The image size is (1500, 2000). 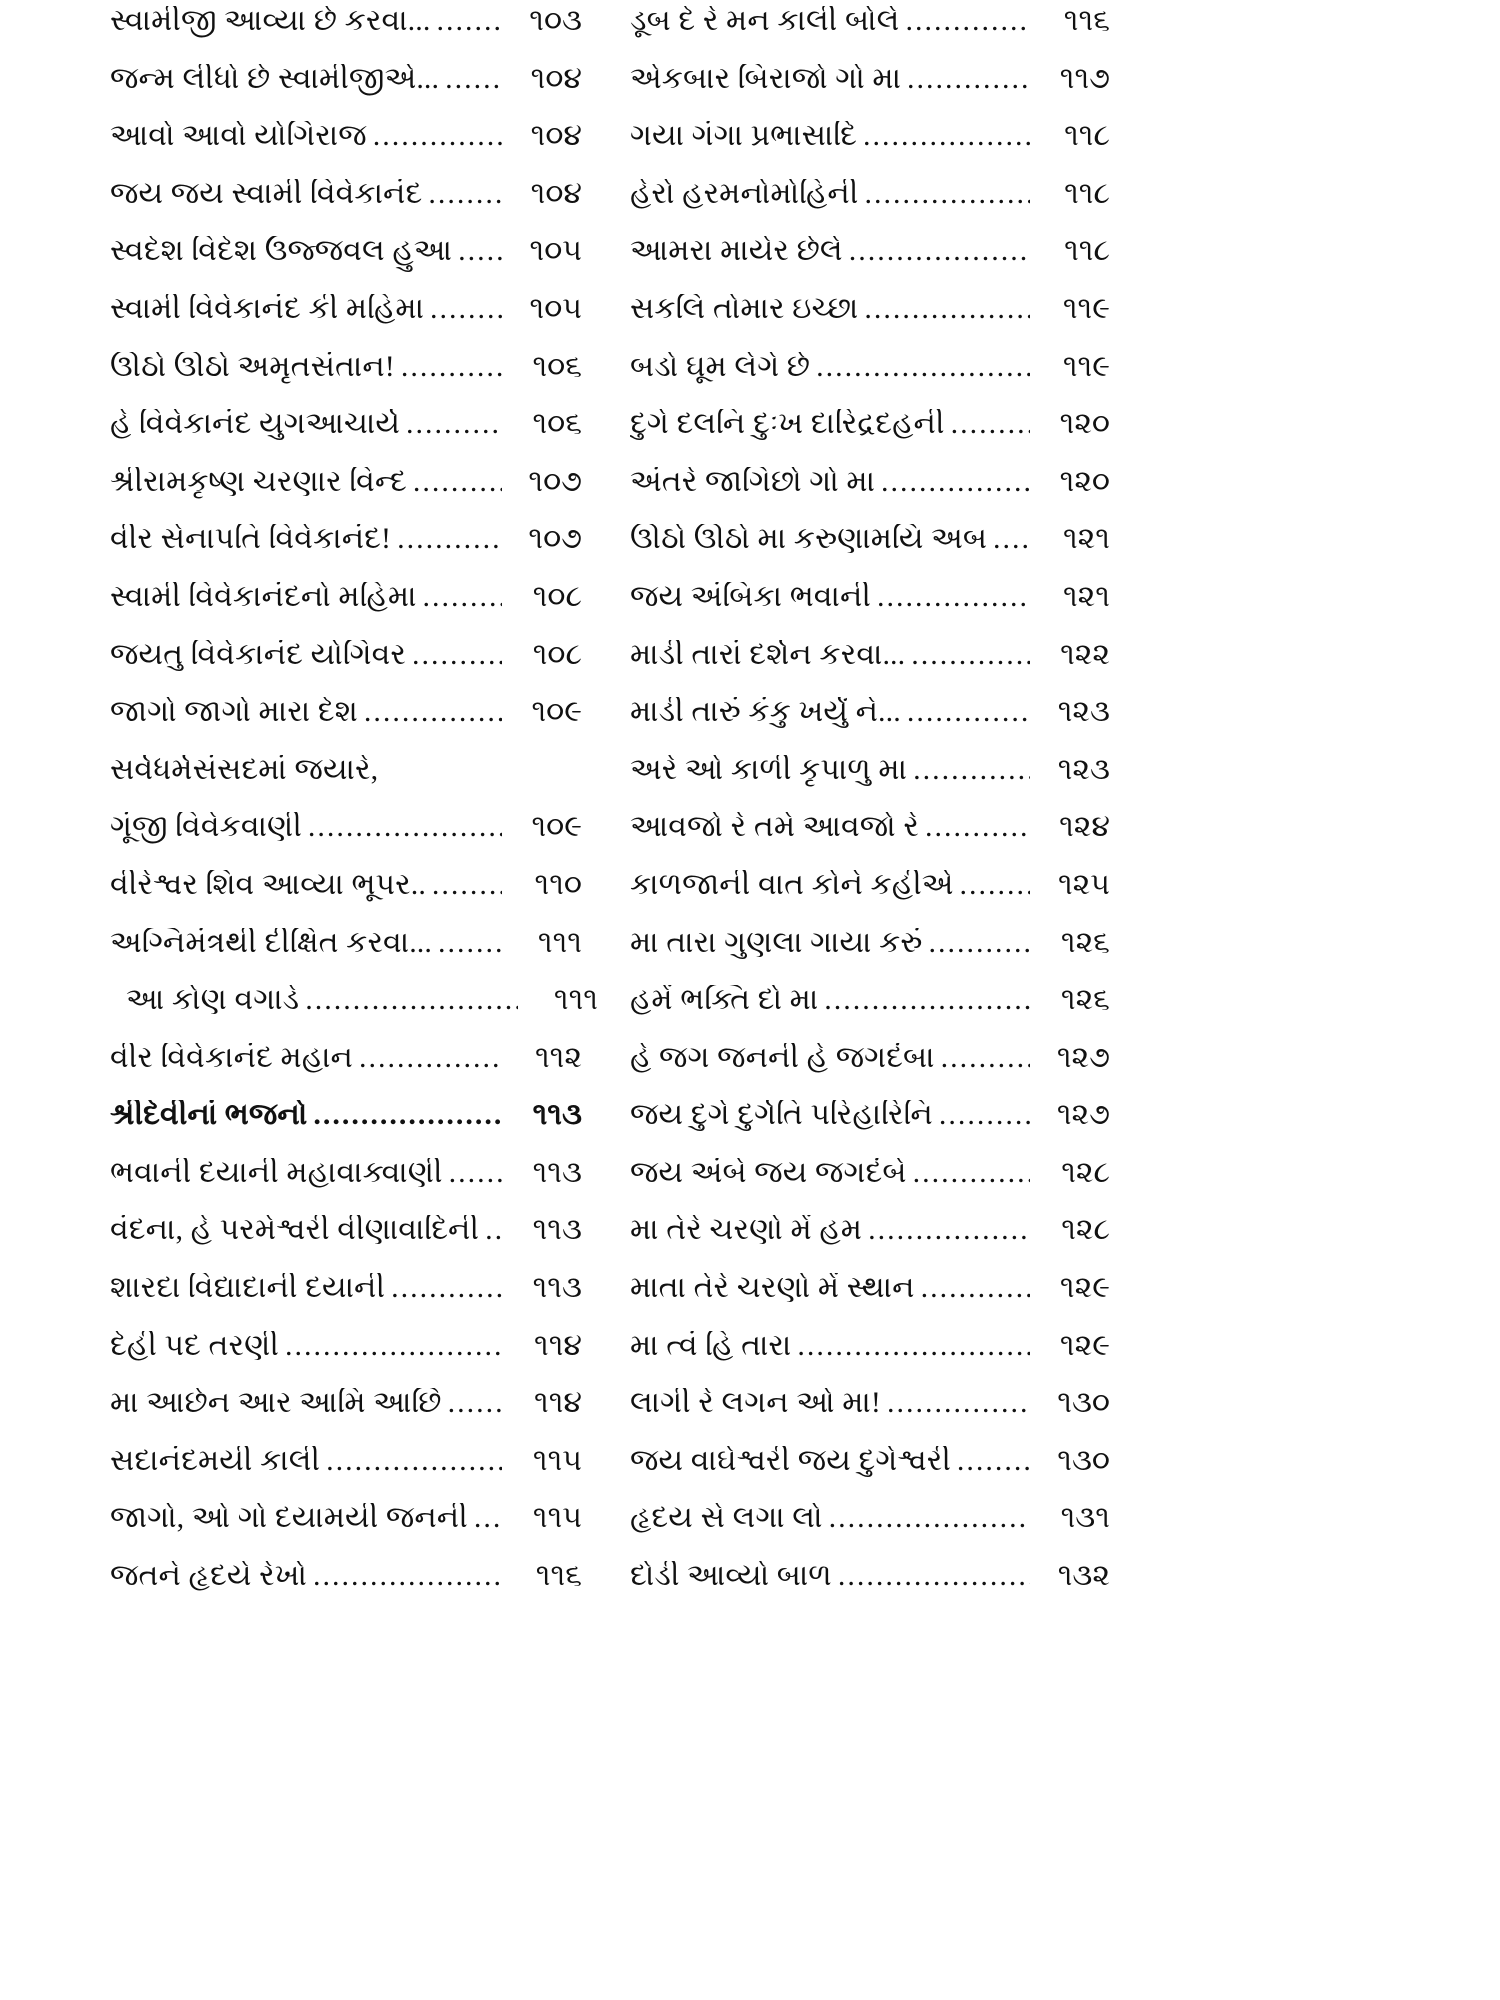 I want to click on toc-entry: સ્વામી વિવેકાનંદ કી મહિમા ૧૦૫, so click(x=346, y=323).